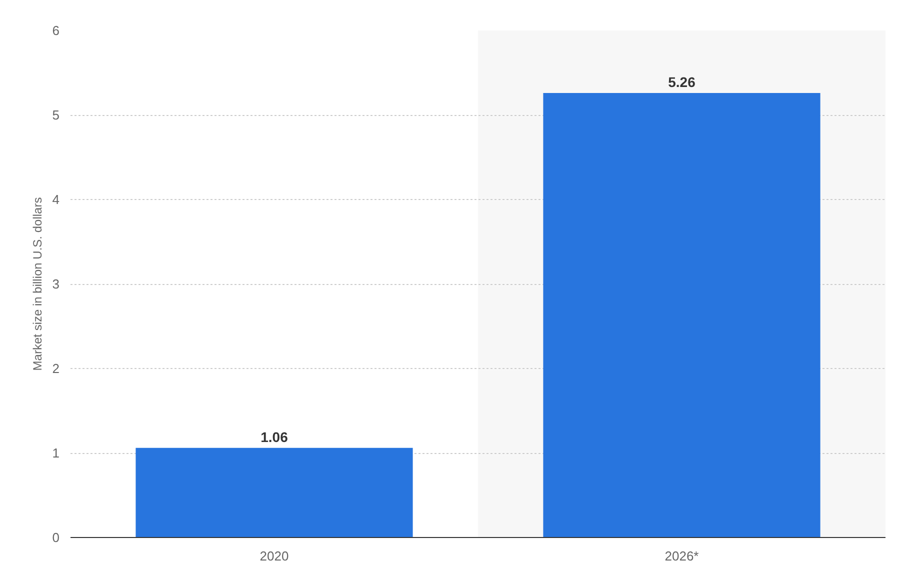 The height and width of the screenshot is (567, 900). What do you see at coordinates (56, 453) in the screenshot?
I see `y-tick-label: 1` at bounding box center [56, 453].